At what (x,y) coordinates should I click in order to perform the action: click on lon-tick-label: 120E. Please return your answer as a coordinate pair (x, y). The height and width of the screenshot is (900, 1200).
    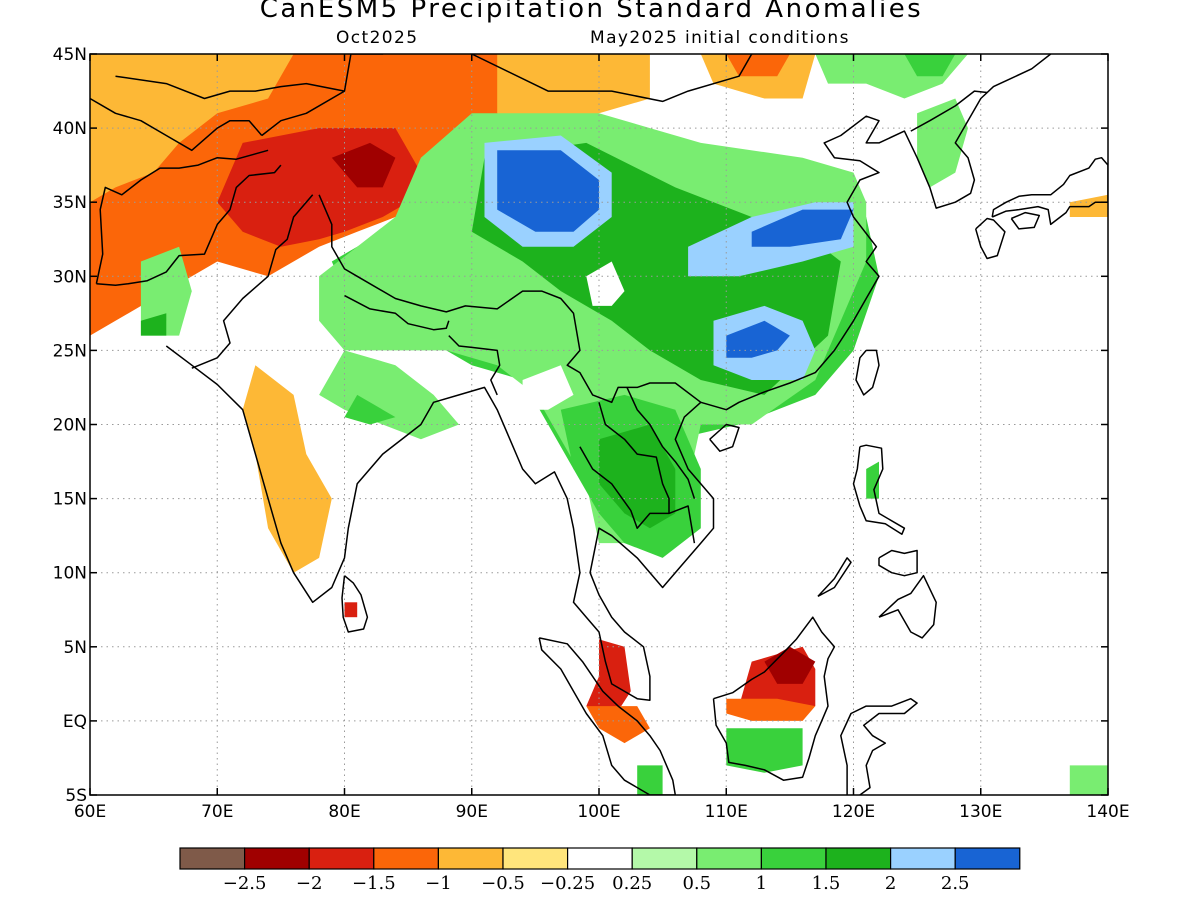
    Looking at the image, I should click on (853, 812).